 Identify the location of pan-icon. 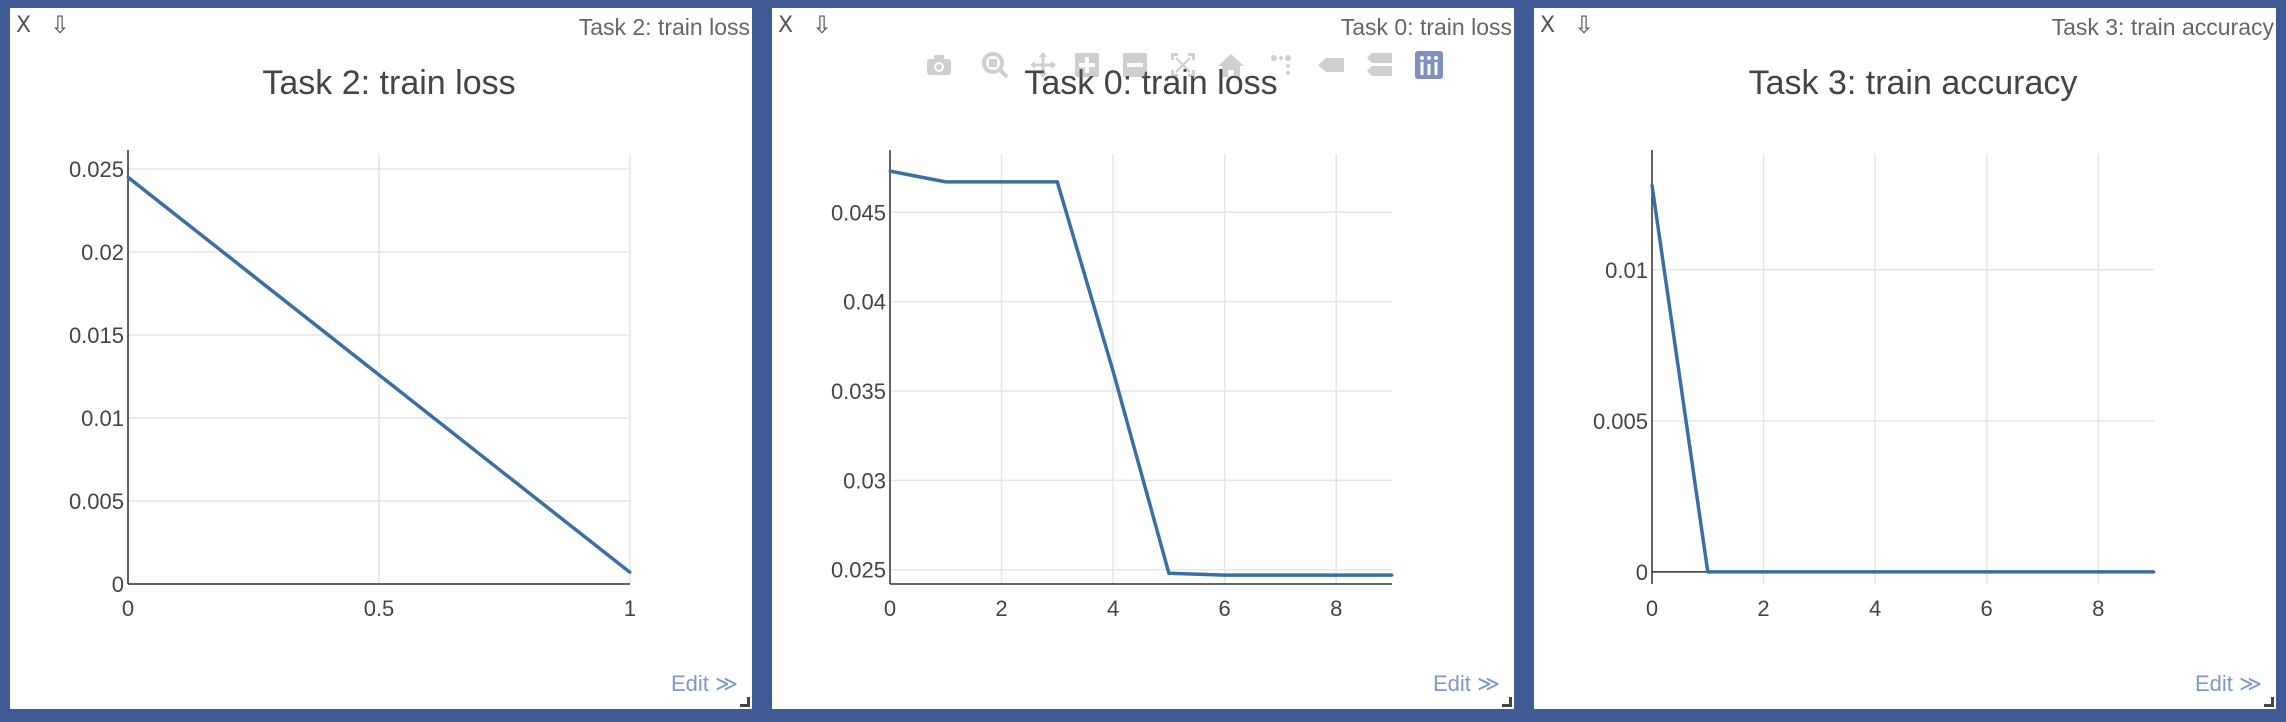
(1043, 65).